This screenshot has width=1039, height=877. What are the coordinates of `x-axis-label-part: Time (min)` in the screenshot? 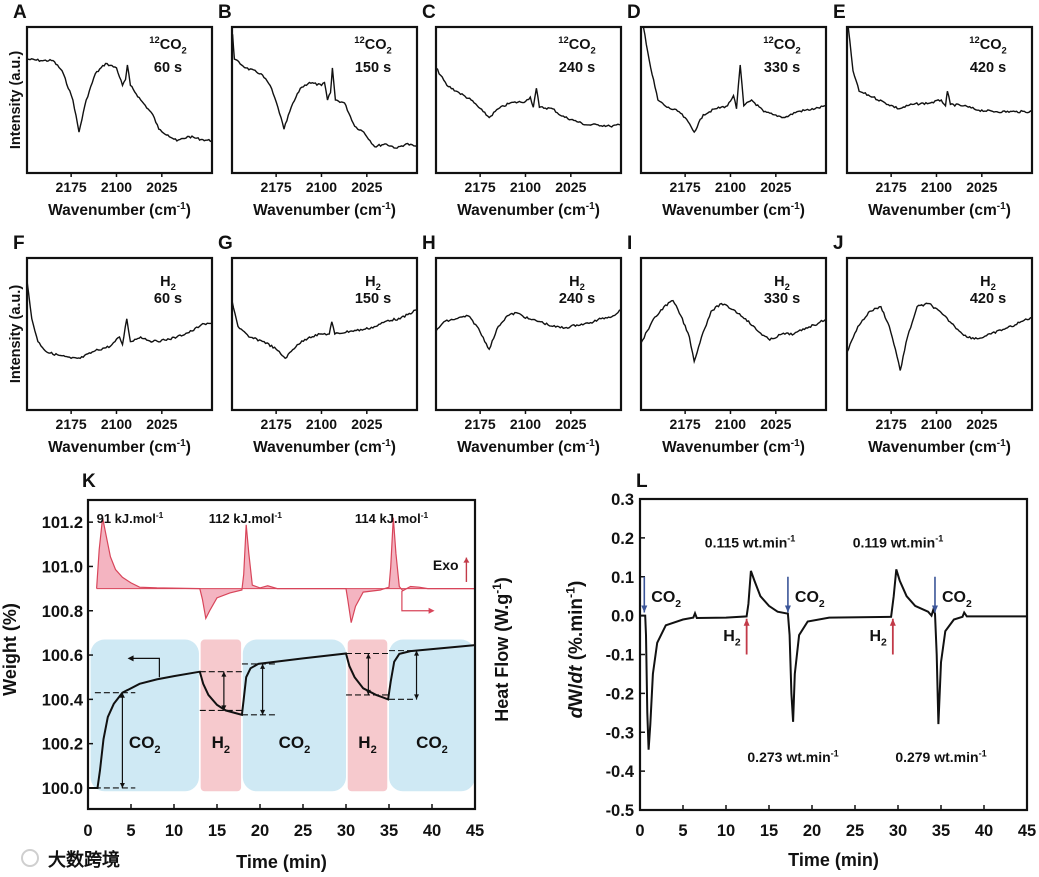 It's located at (281, 862).